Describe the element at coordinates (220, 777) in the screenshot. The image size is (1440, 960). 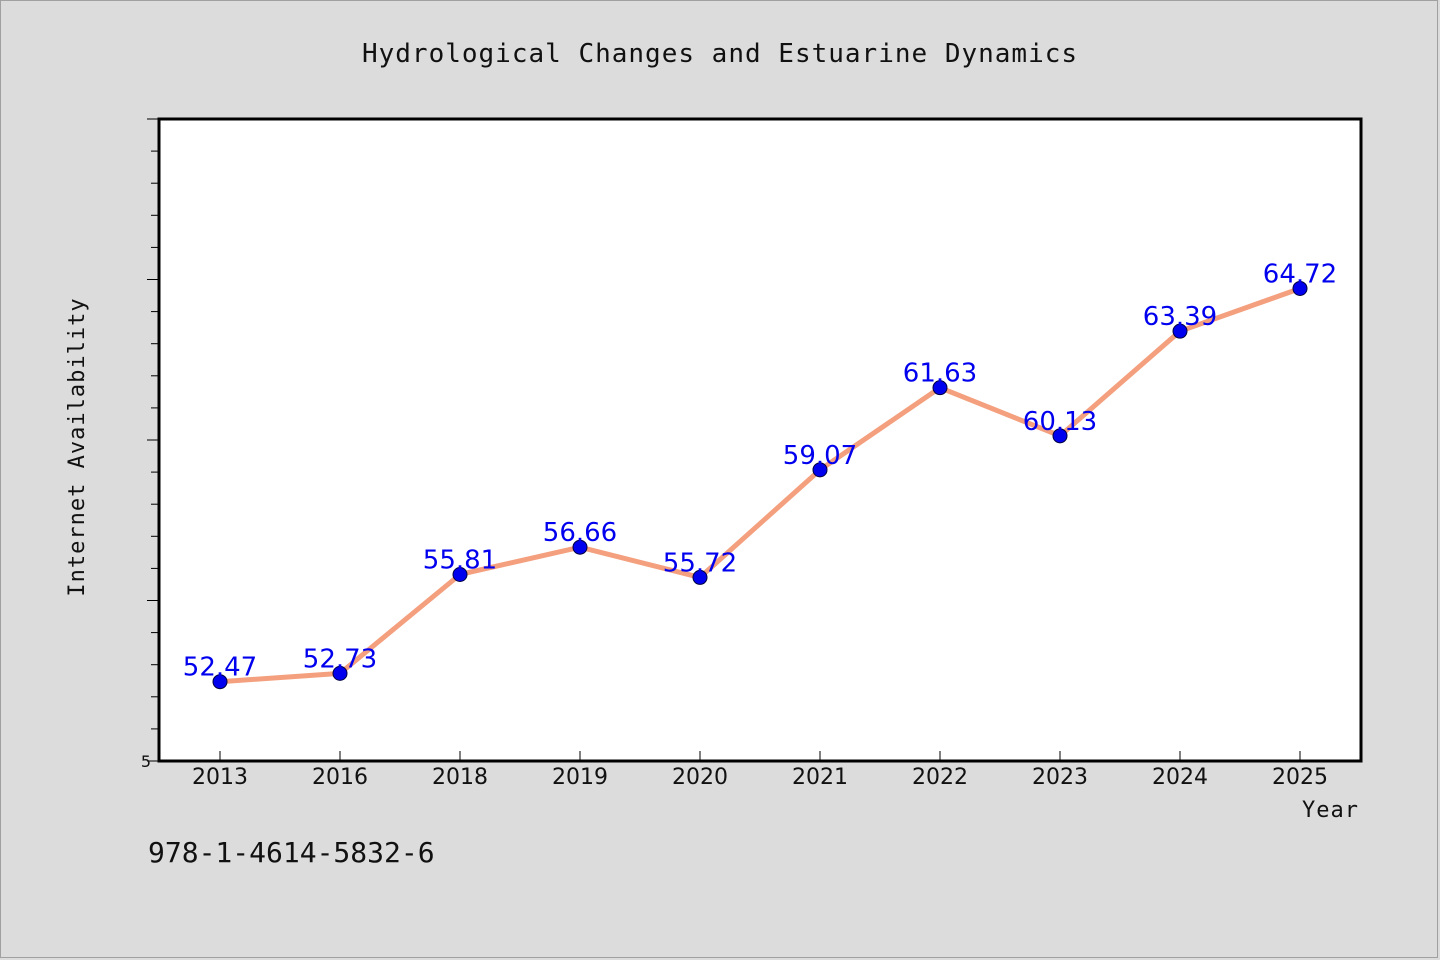
I see `x-tick-label: 2013` at that location.